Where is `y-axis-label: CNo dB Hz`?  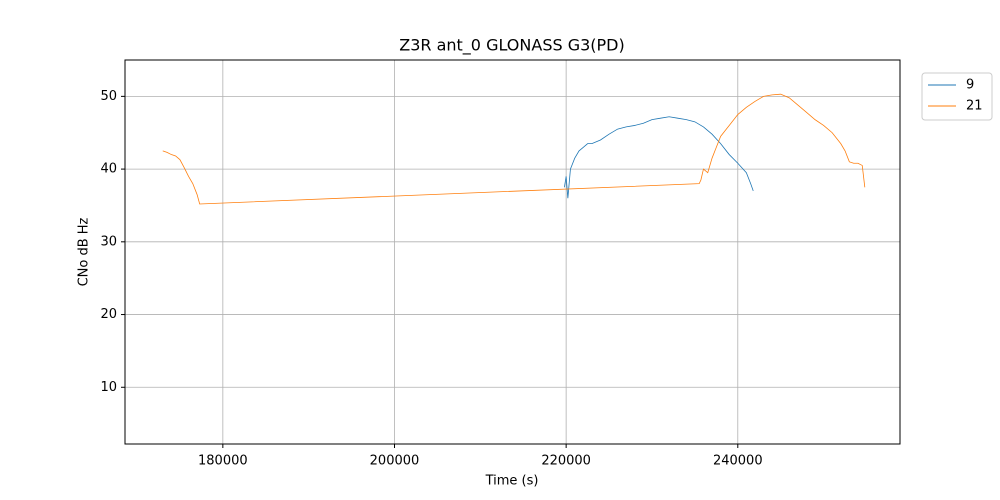
y-axis-label: CNo dB Hz is located at coordinates (84, 251).